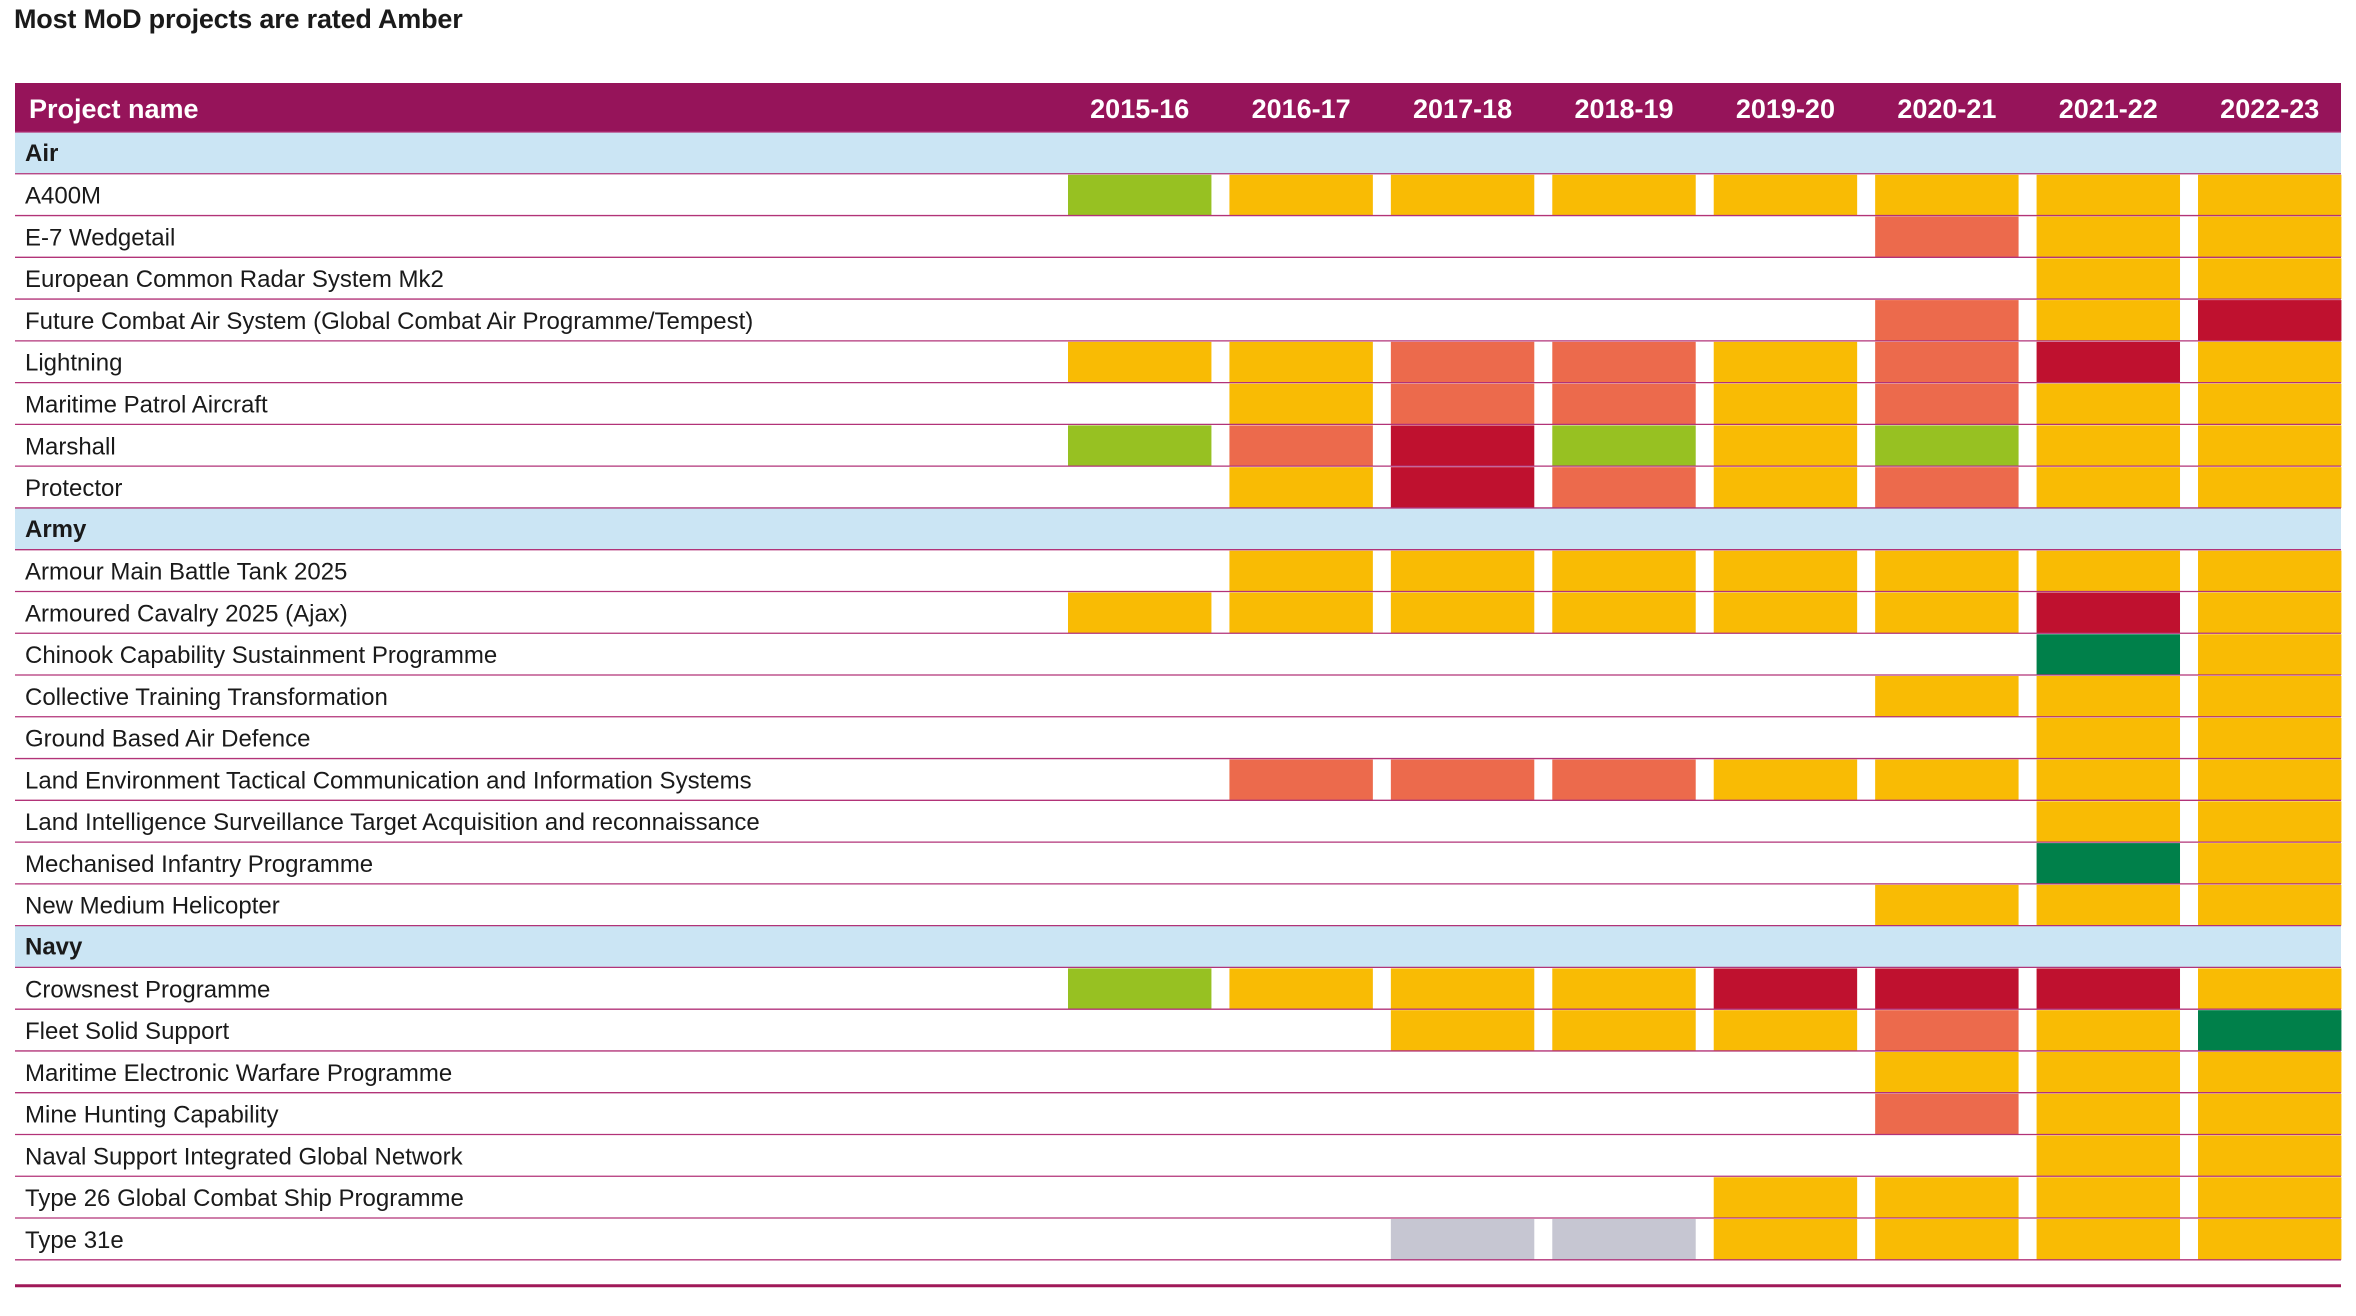 The height and width of the screenshot is (1316, 2356). I want to click on project-name: E-7 Wedgetail, so click(100, 237).